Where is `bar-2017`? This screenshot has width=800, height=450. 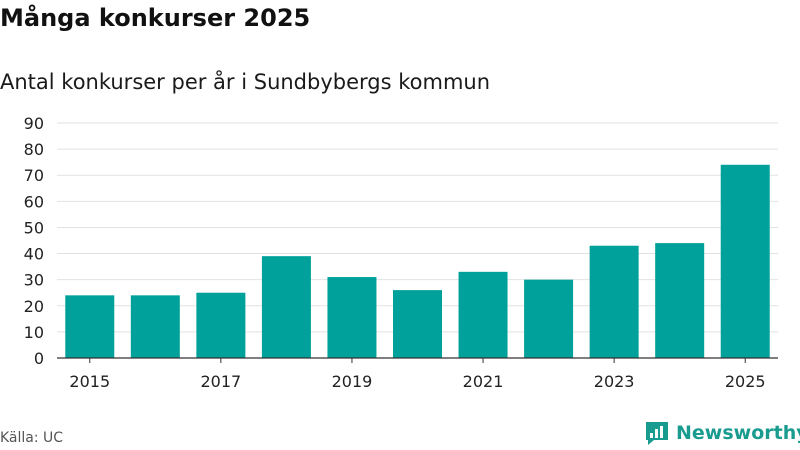 bar-2017 is located at coordinates (221, 325).